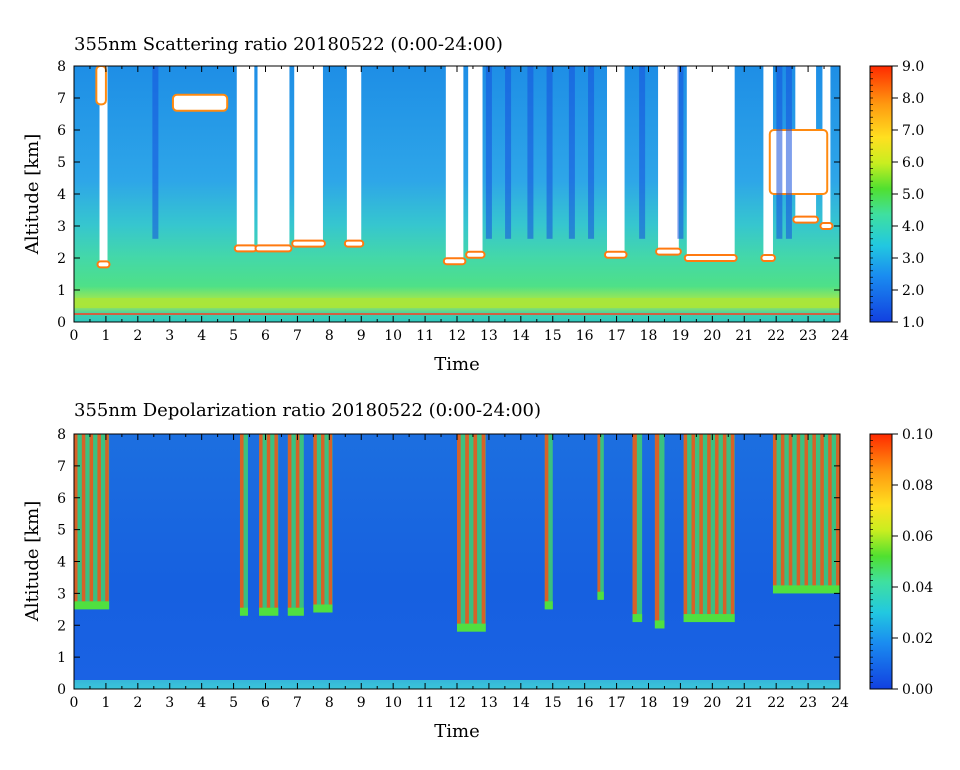 The width and height of the screenshot is (960, 770). What do you see at coordinates (61, 499) in the screenshot?
I see `y-tick-label: 6` at bounding box center [61, 499].